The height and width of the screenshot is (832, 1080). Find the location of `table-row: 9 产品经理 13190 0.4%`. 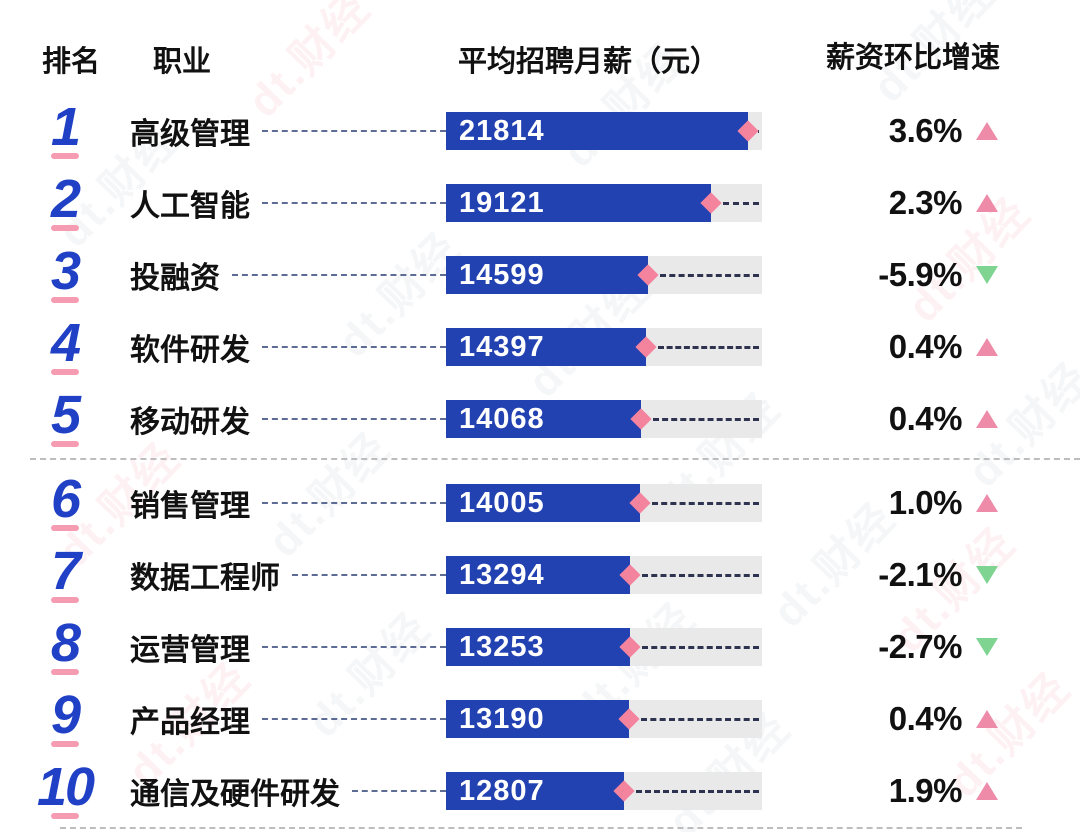

table-row: 9 产品经理 13190 0.4% is located at coordinates (540, 719).